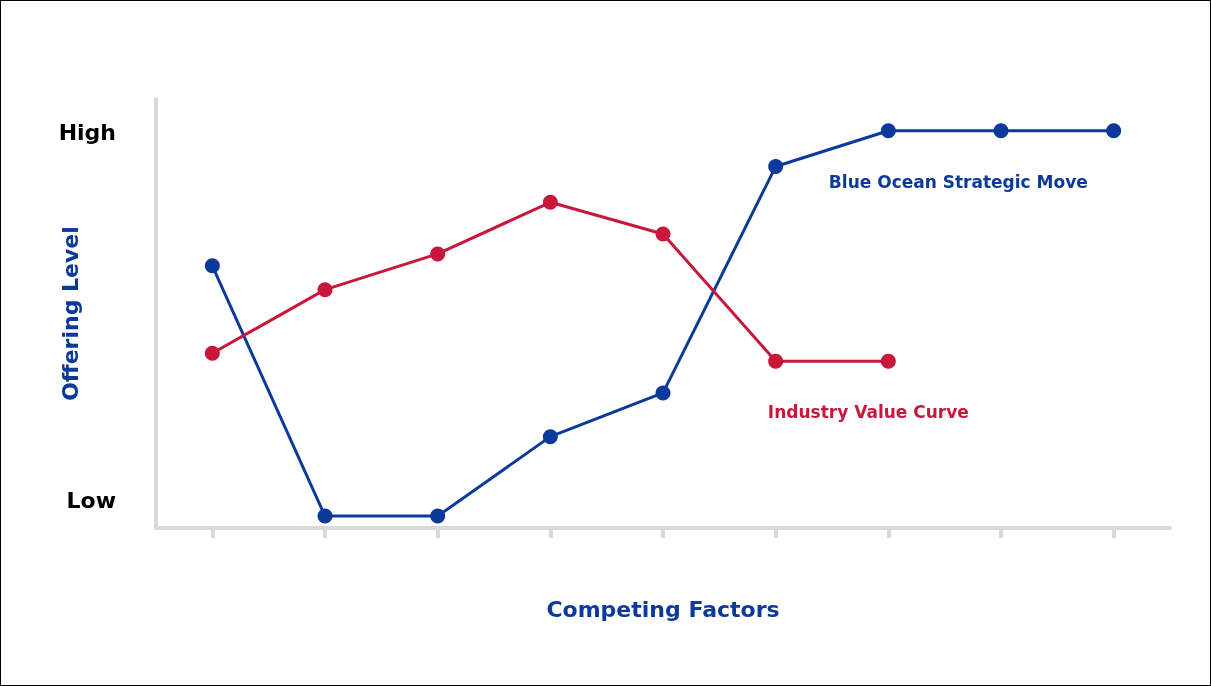 This screenshot has width=1211, height=686. What do you see at coordinates (663, 609) in the screenshot?
I see `x-axis-title: Competing Factors` at bounding box center [663, 609].